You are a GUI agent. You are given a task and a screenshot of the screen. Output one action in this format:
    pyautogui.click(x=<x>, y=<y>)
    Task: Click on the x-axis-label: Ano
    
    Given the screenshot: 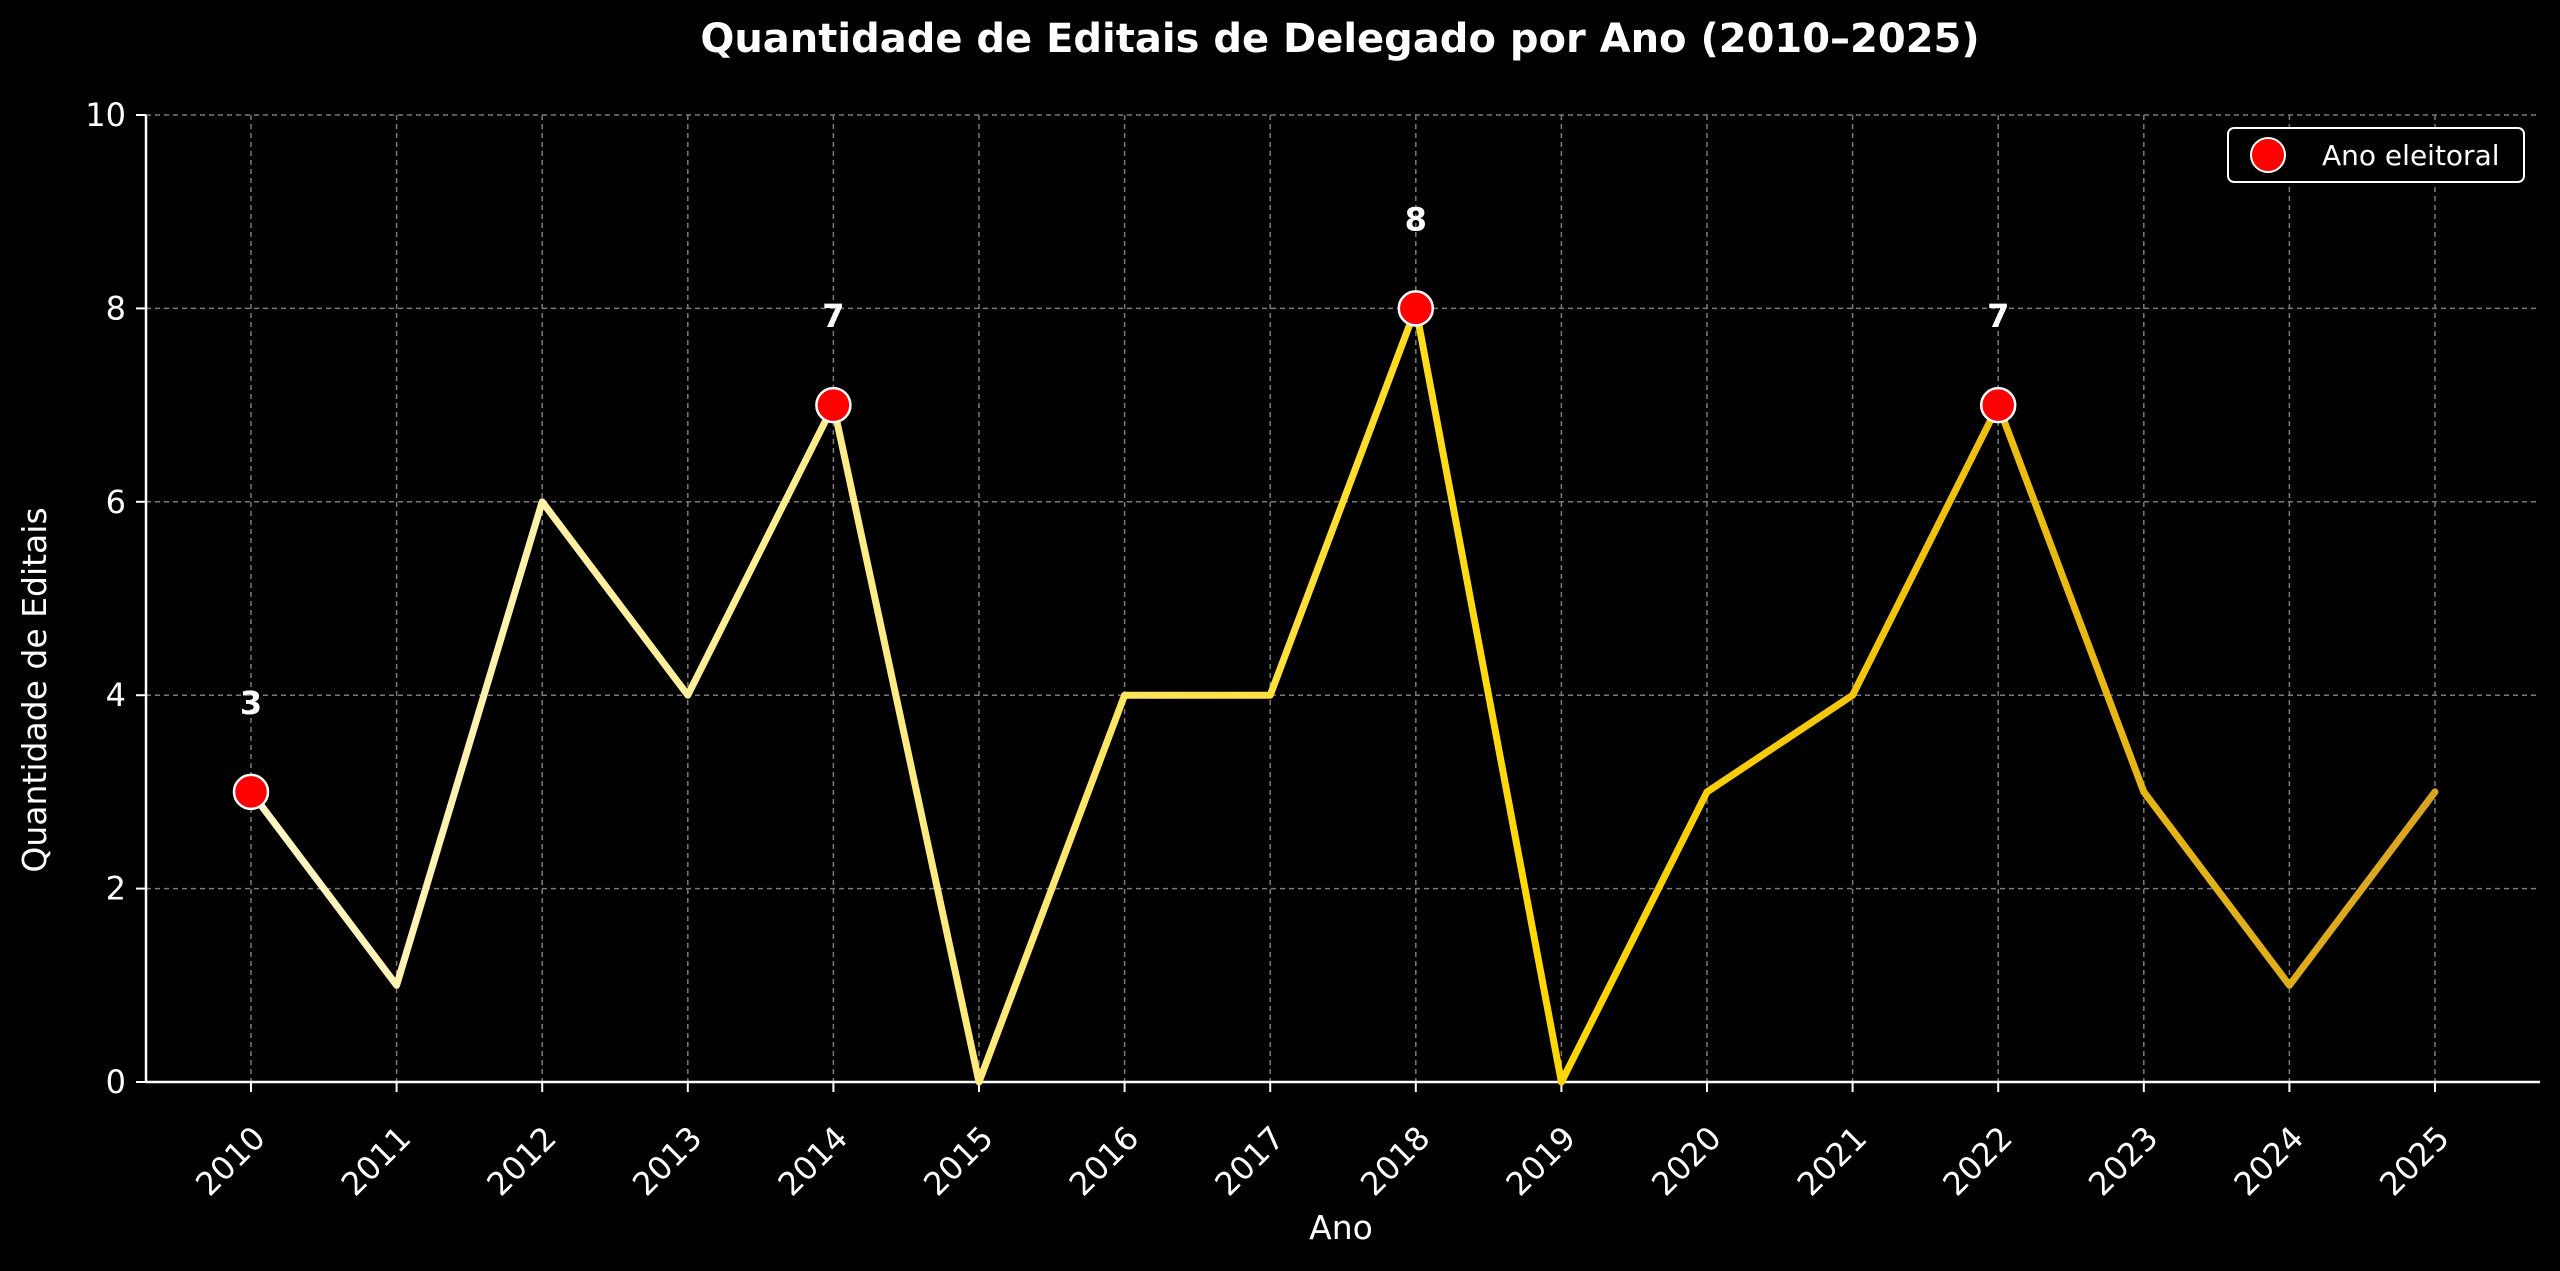 What is the action you would take?
    pyautogui.click(x=1341, y=1227)
    